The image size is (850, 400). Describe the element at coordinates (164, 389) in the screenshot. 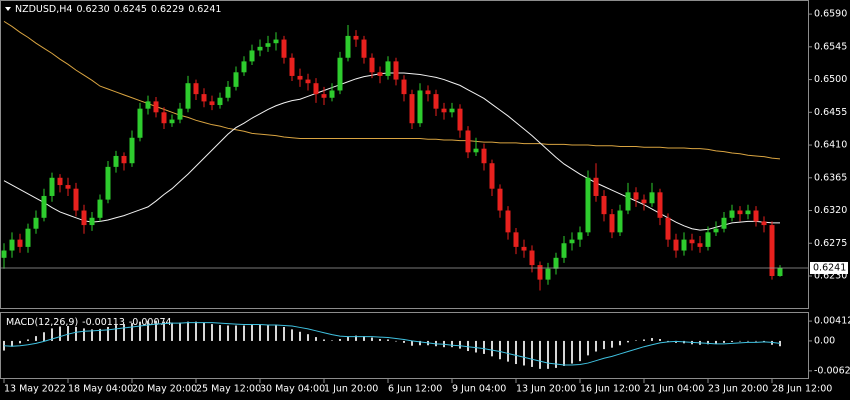

I see `x-tick-label: 20 May 20:00` at that location.